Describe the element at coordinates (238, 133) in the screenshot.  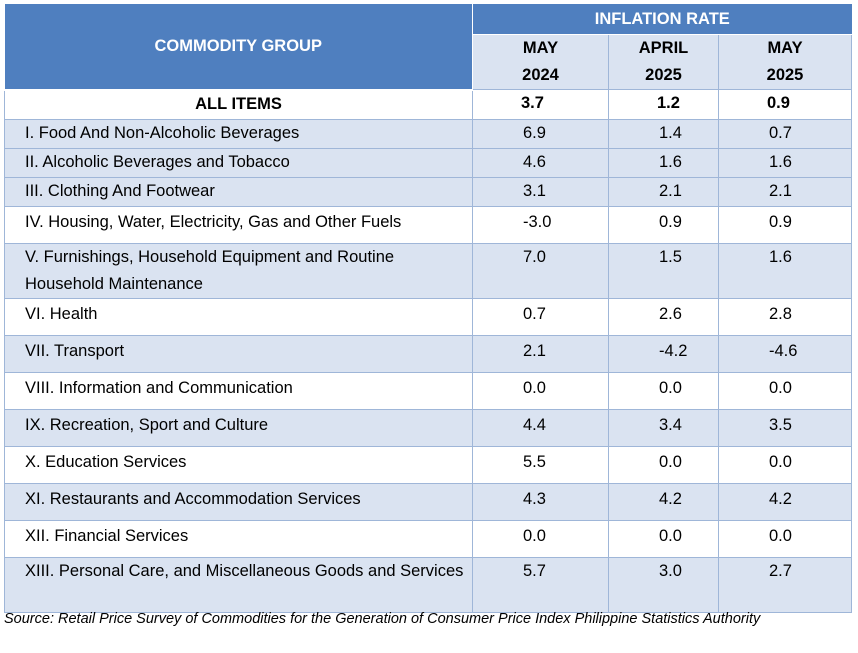
I see `row-name: I. Food And Non-Alcoholic Beverages` at that location.